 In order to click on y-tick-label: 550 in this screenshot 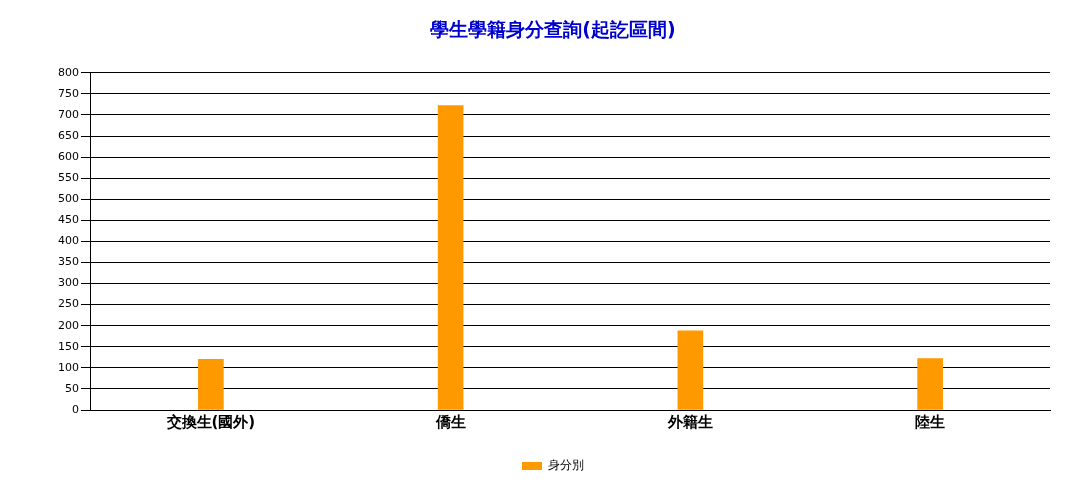, I will do `click(68, 178)`.